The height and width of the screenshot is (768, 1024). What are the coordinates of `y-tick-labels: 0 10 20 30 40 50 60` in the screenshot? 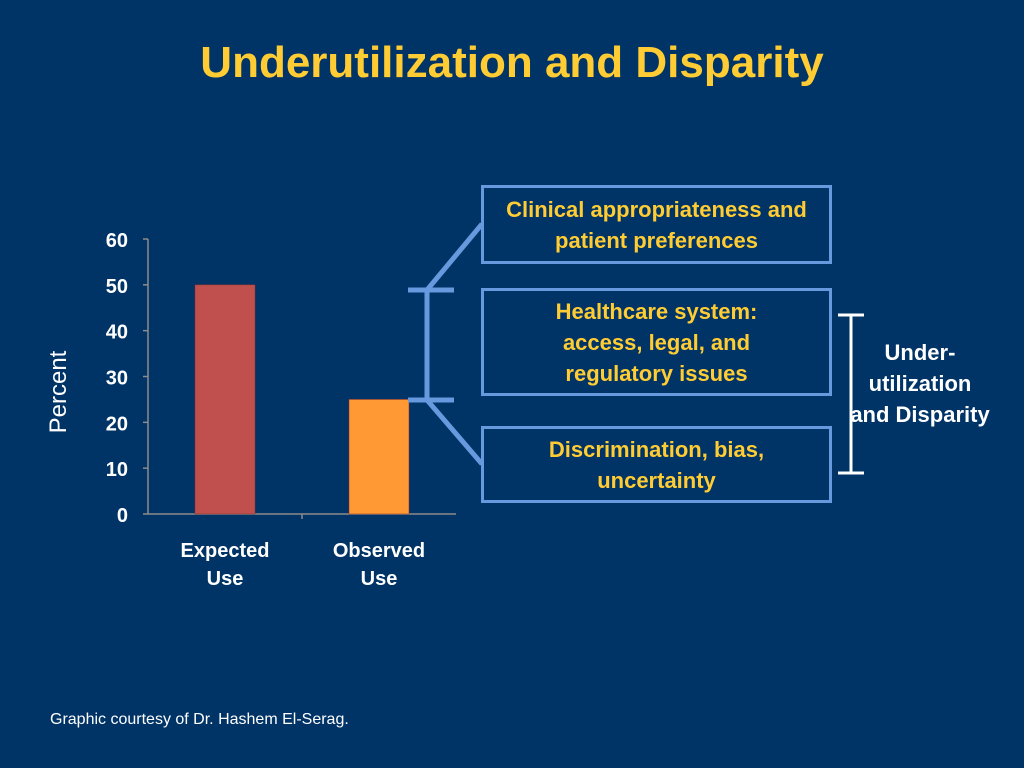 It's located at (117, 378).